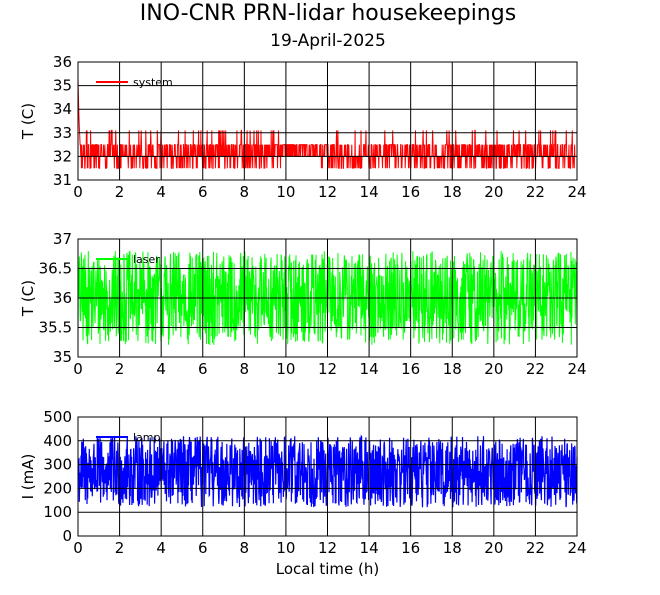 The image size is (660, 595). I want to click on y-tick-label: 400, so click(57, 441).